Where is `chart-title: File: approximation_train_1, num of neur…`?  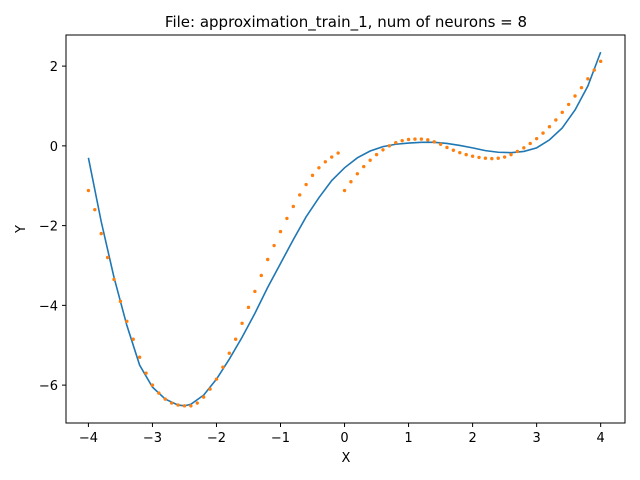 chart-title: File: approximation_train_1, num of neur… is located at coordinates (346, 22).